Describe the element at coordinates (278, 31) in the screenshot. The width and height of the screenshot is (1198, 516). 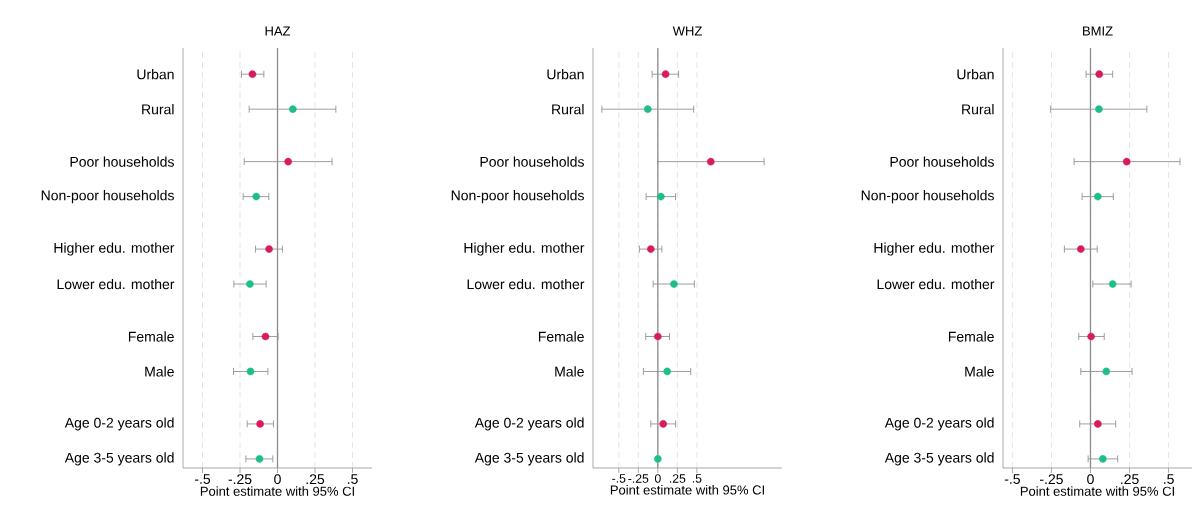
I see `chart-title: HAZ` at that location.